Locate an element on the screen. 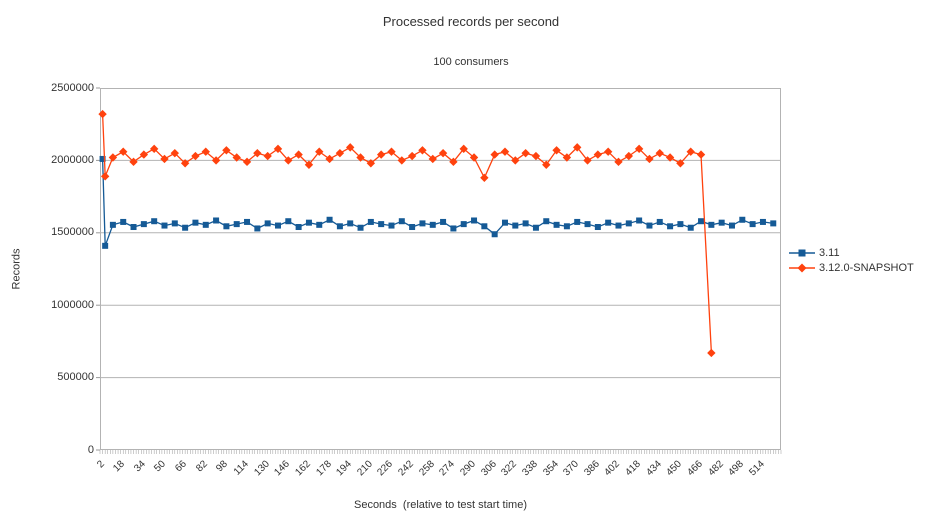 This screenshot has height=531, width=942. y-tick-label: 1000000 is located at coordinates (72, 304).